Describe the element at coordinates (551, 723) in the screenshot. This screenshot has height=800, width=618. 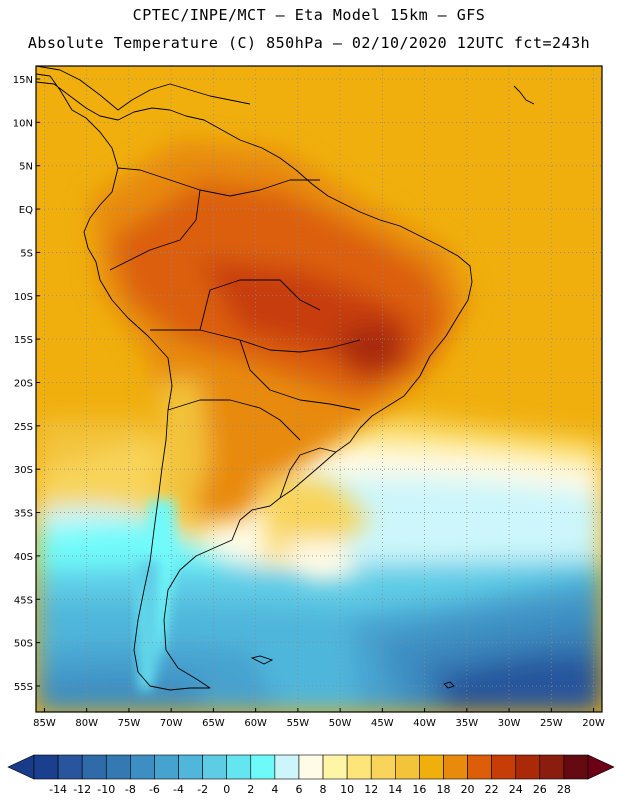
I see `lon-tick-label: 25W` at that location.